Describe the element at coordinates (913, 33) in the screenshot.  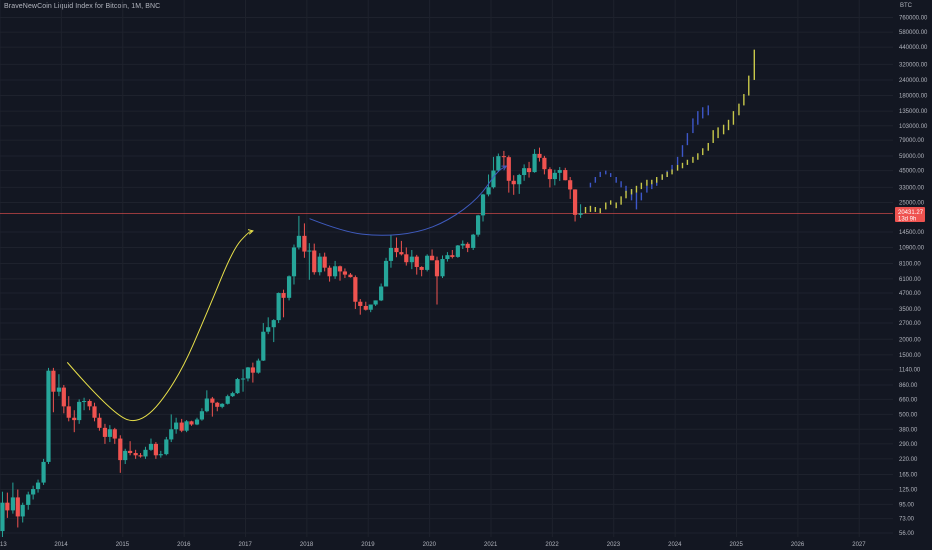
I see `price-tick-label: 580000.00` at that location.